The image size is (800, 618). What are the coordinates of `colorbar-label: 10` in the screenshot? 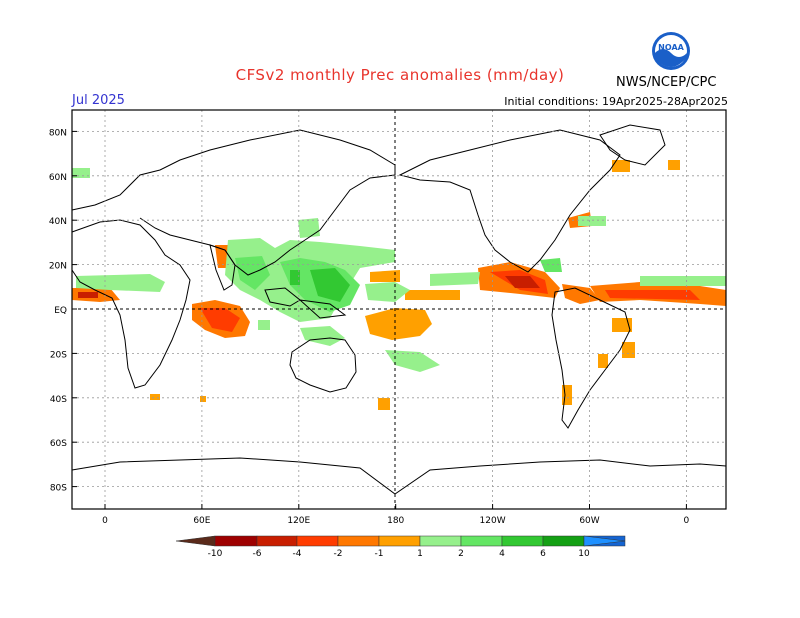 It's located at (584, 554).